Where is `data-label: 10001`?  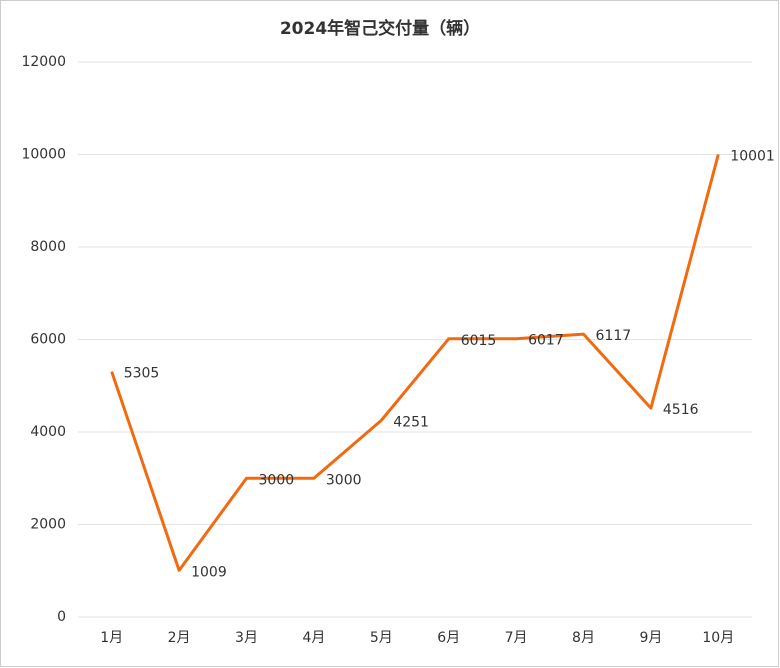 data-label: 10001 is located at coordinates (752, 156).